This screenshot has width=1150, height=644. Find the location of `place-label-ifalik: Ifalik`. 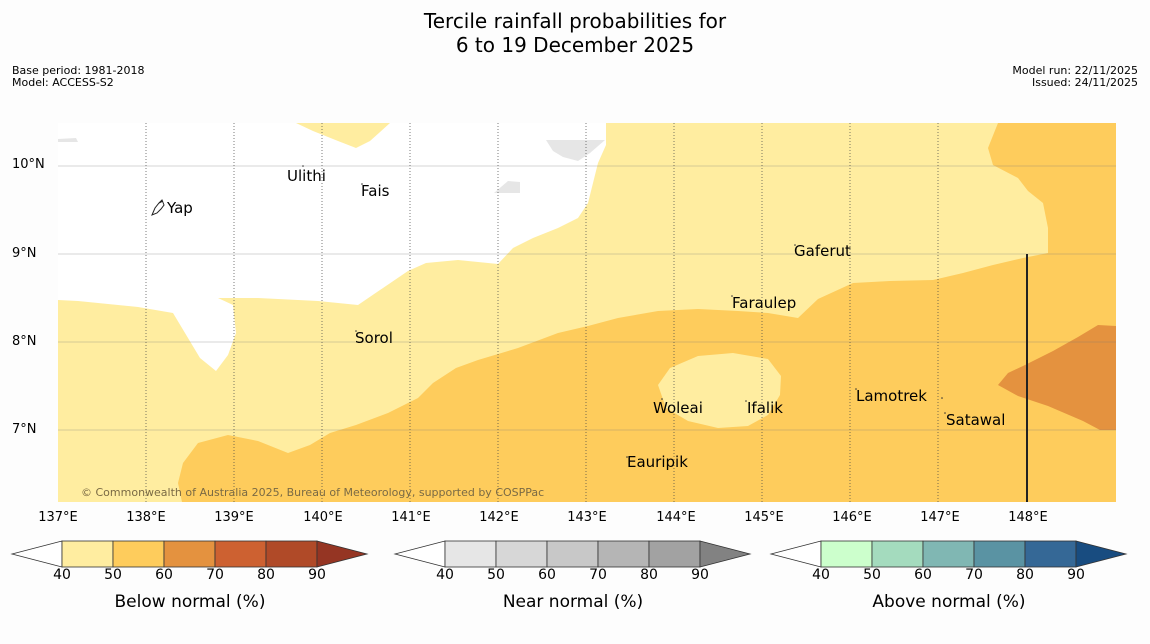

place-label-ifalik: Ifalik is located at coordinates (765, 408).